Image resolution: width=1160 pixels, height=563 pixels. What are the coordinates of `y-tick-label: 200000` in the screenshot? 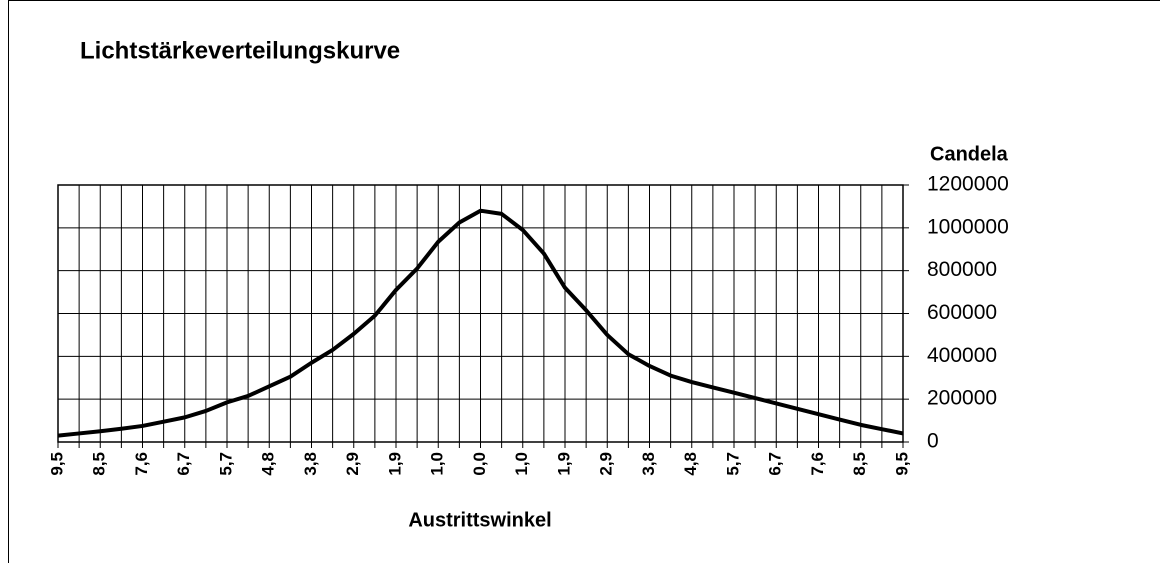 It's located at (962, 398).